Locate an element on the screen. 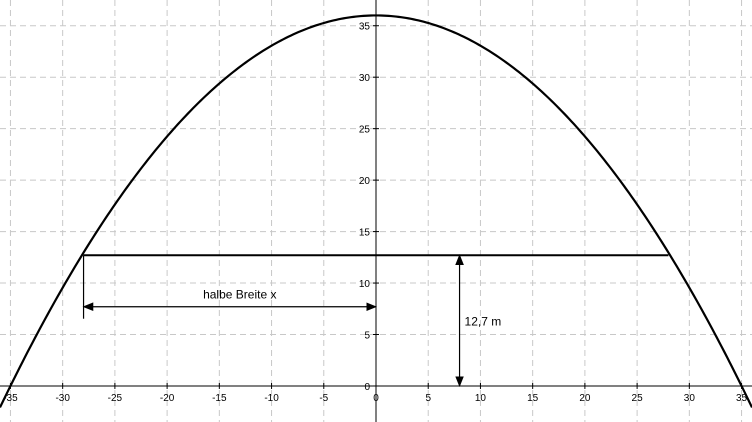  x-tick-label: -15 is located at coordinates (219, 398).